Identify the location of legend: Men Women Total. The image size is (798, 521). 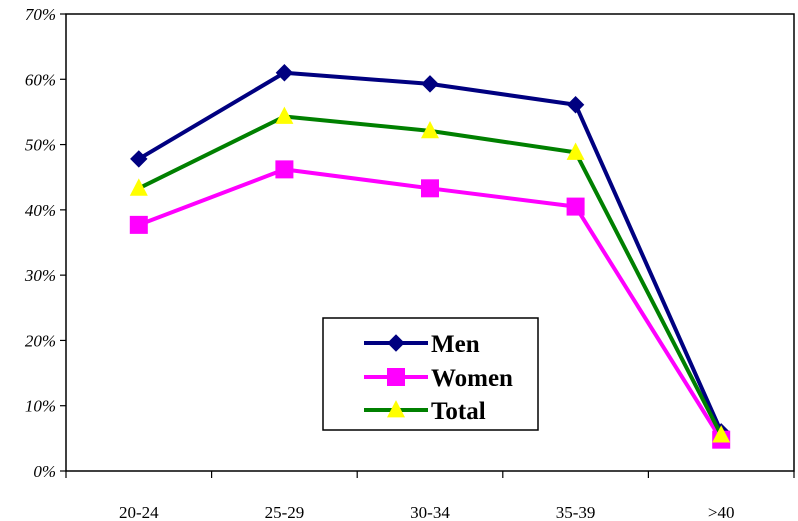
(430, 374).